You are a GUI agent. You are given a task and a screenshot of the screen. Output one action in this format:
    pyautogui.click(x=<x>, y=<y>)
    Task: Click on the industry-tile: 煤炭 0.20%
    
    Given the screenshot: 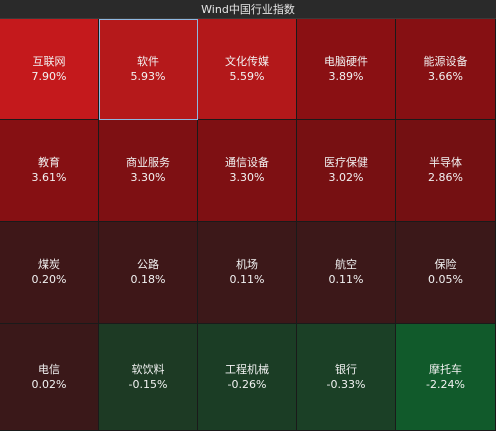 What is the action you would take?
    pyautogui.click(x=49, y=273)
    